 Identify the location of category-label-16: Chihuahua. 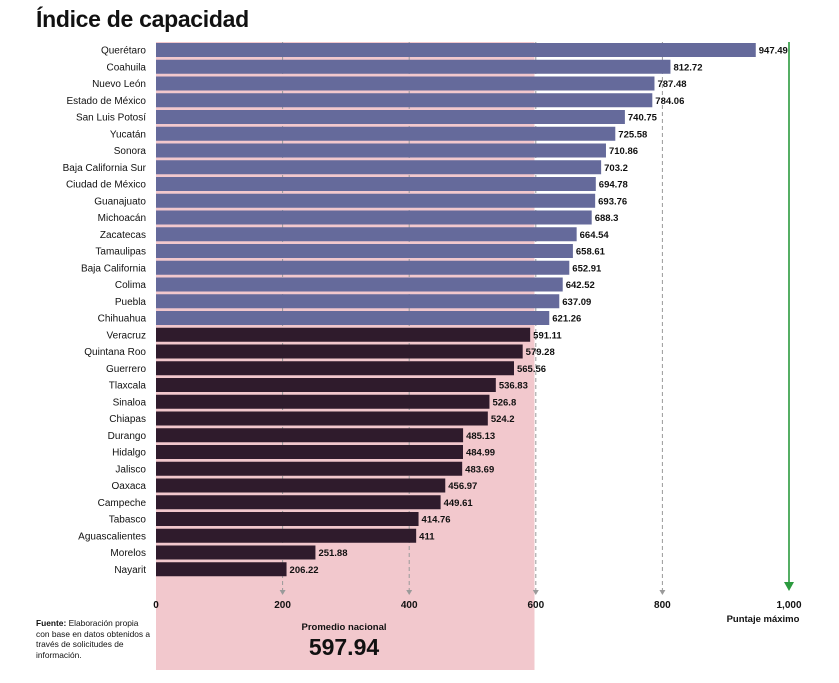
(122, 319).